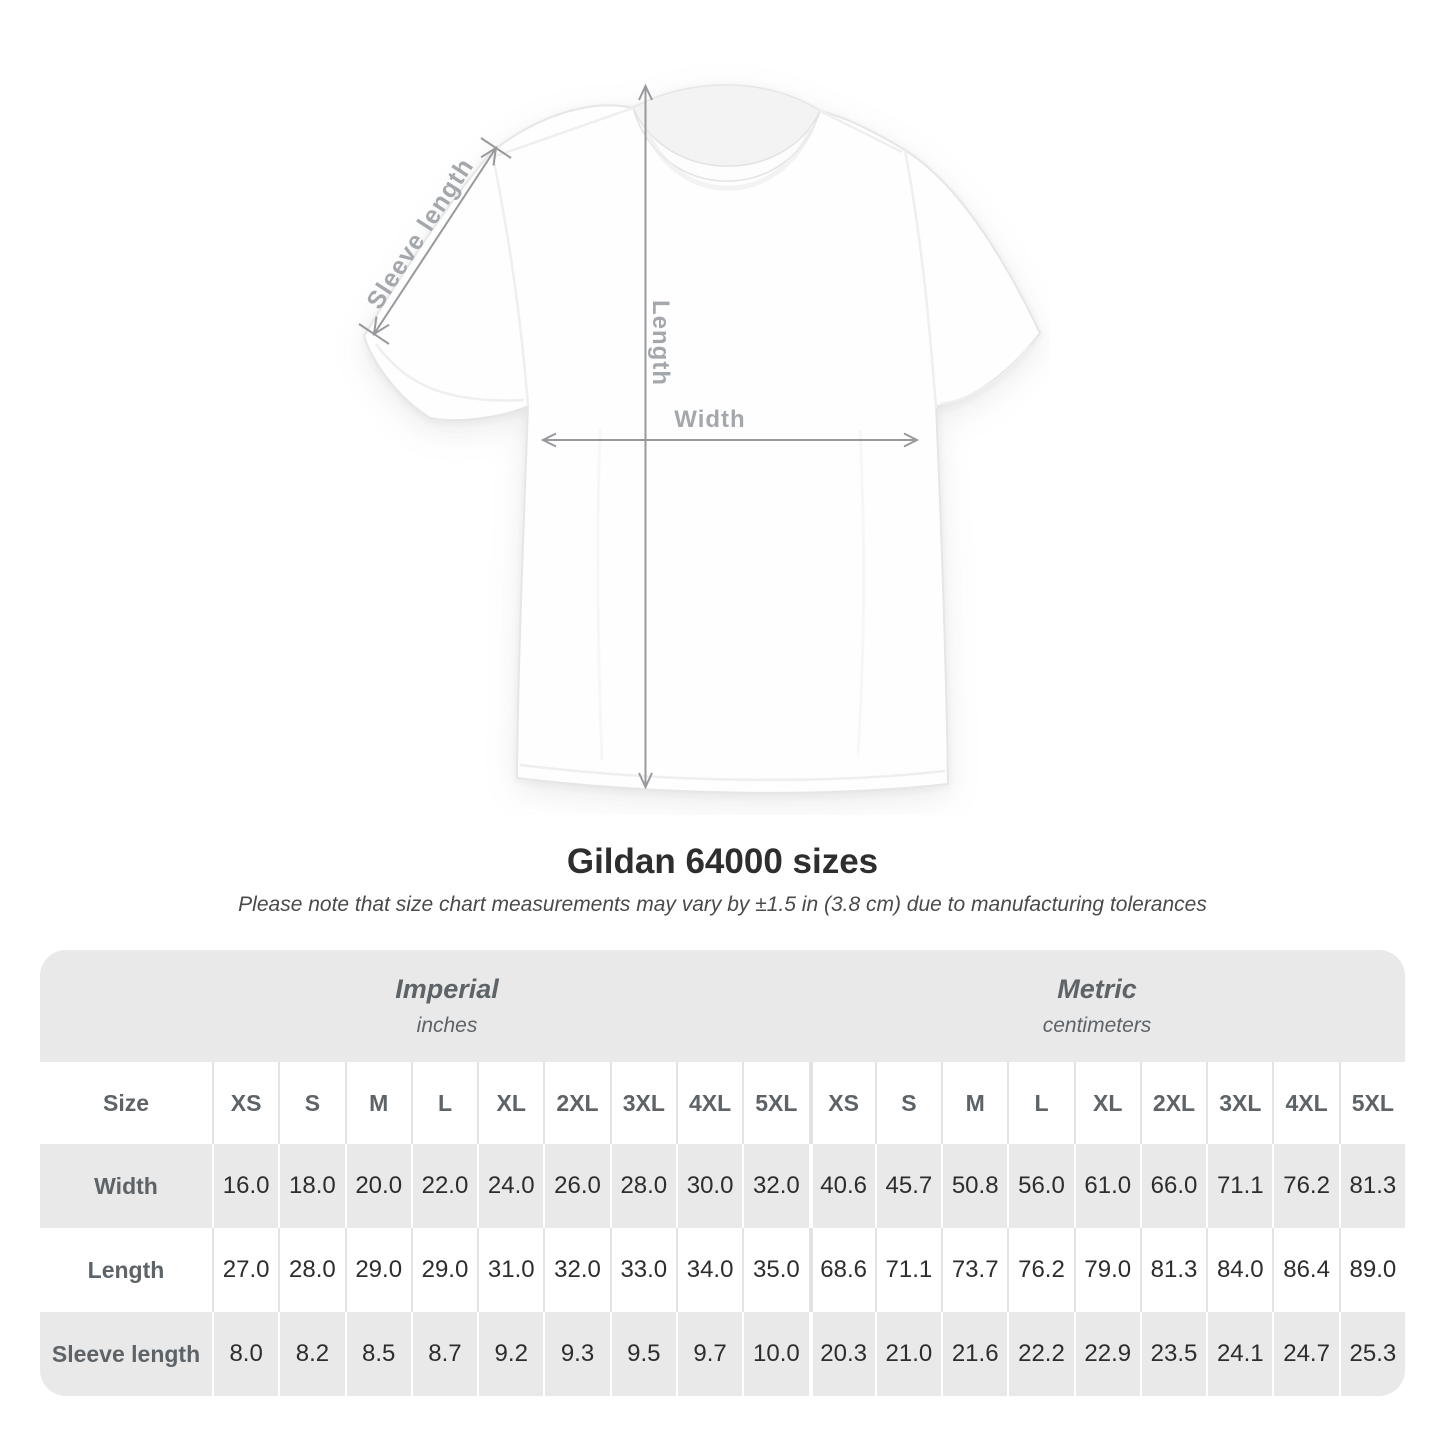 The height and width of the screenshot is (1445, 1445). I want to click on measurement-cell: 21.6, so click(975, 1354).